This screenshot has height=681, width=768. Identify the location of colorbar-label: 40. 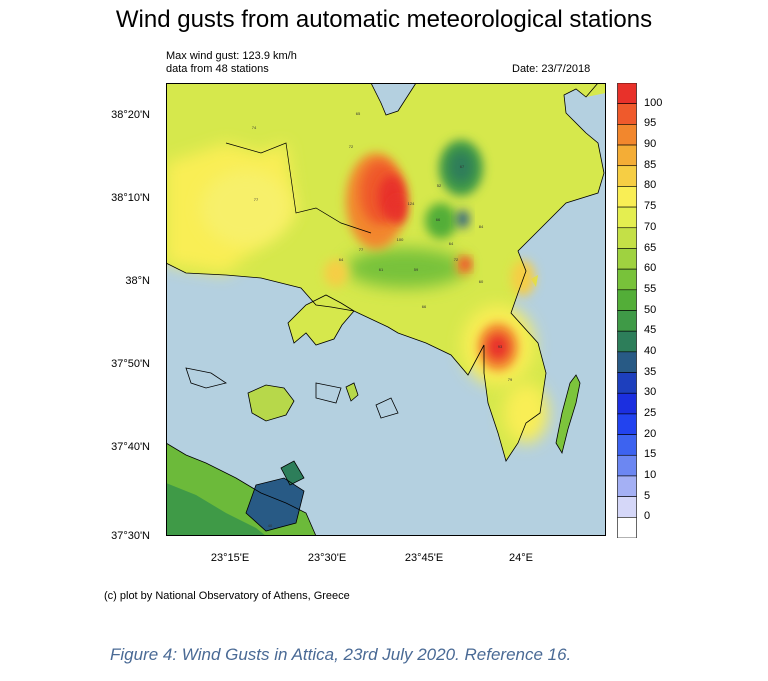
(650, 350).